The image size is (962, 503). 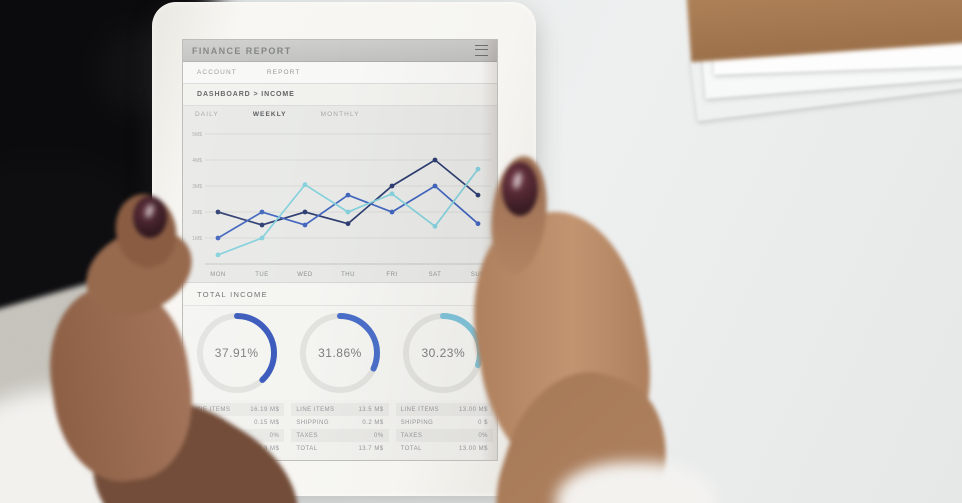 I want to click on x-tick-label: SAT, so click(x=435, y=275).